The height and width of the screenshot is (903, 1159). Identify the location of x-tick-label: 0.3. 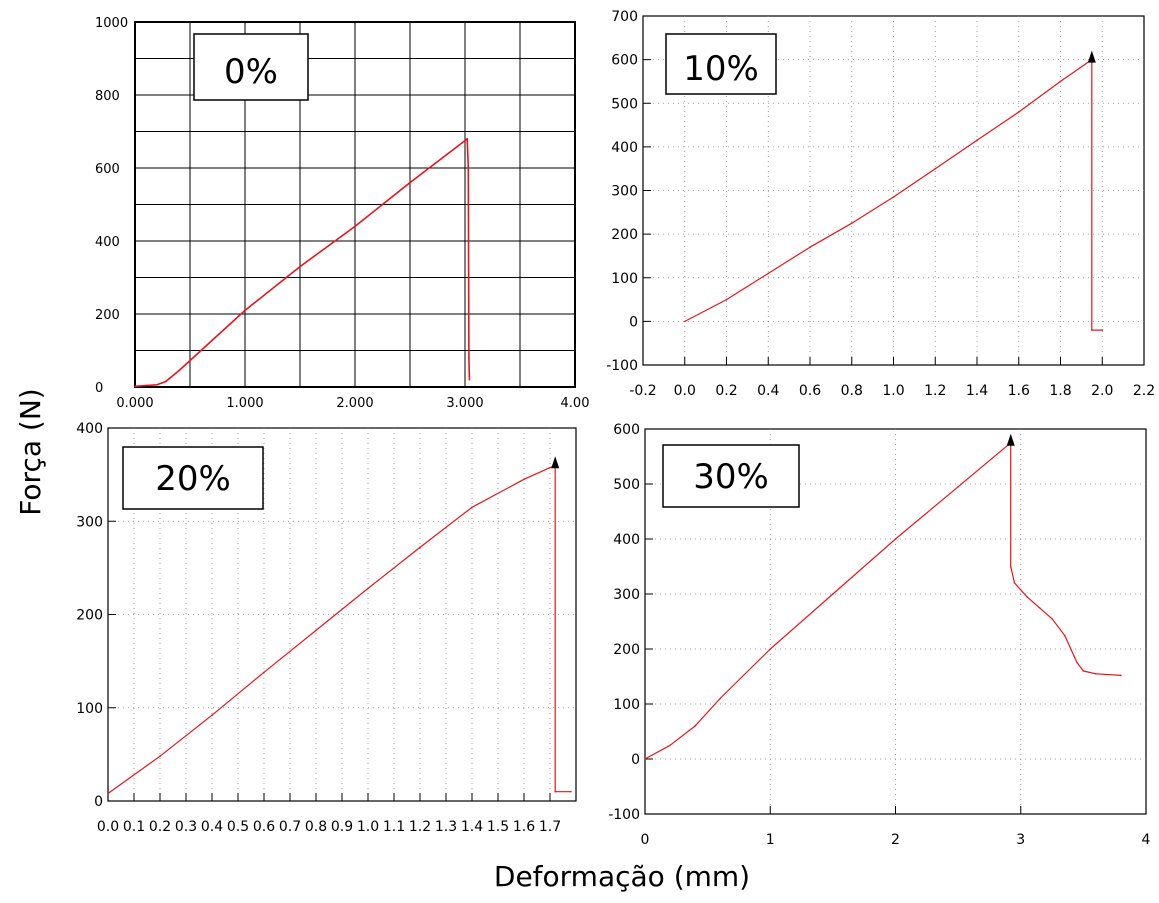
(186, 827).